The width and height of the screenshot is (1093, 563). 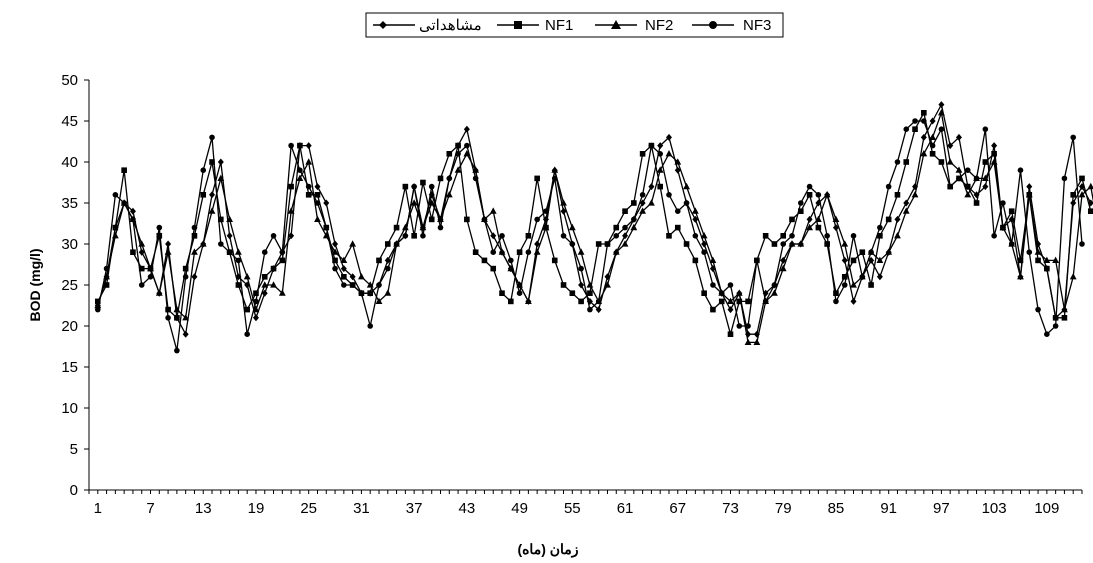 What do you see at coordinates (467, 508) in the screenshot?
I see `x-tick-label: 43` at bounding box center [467, 508].